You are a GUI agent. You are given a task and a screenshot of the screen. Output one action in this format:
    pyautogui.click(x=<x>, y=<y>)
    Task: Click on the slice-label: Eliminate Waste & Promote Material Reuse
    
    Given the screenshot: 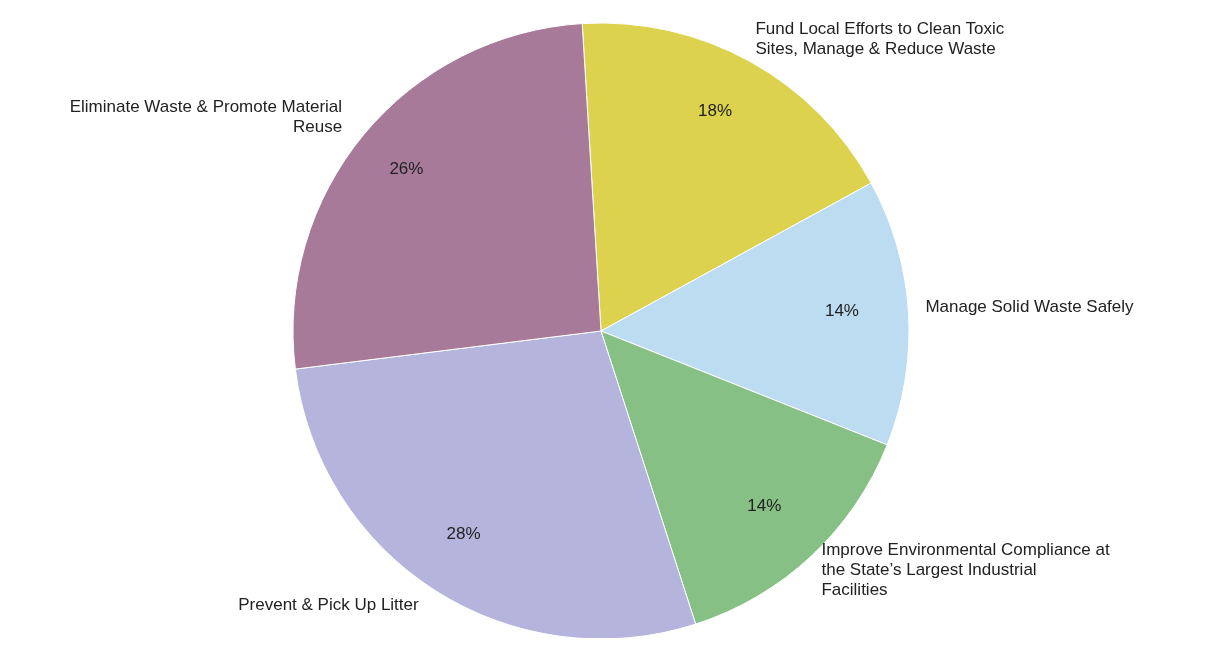 What is the action you would take?
    pyautogui.click(x=206, y=116)
    